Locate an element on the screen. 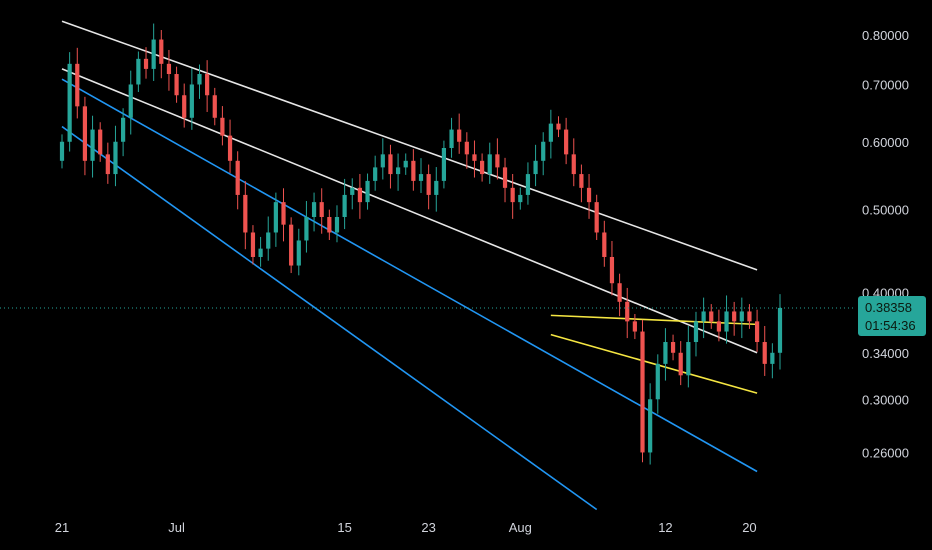 This screenshot has width=932, height=550. y-tick-label: 0.70000 is located at coordinates (885, 84).